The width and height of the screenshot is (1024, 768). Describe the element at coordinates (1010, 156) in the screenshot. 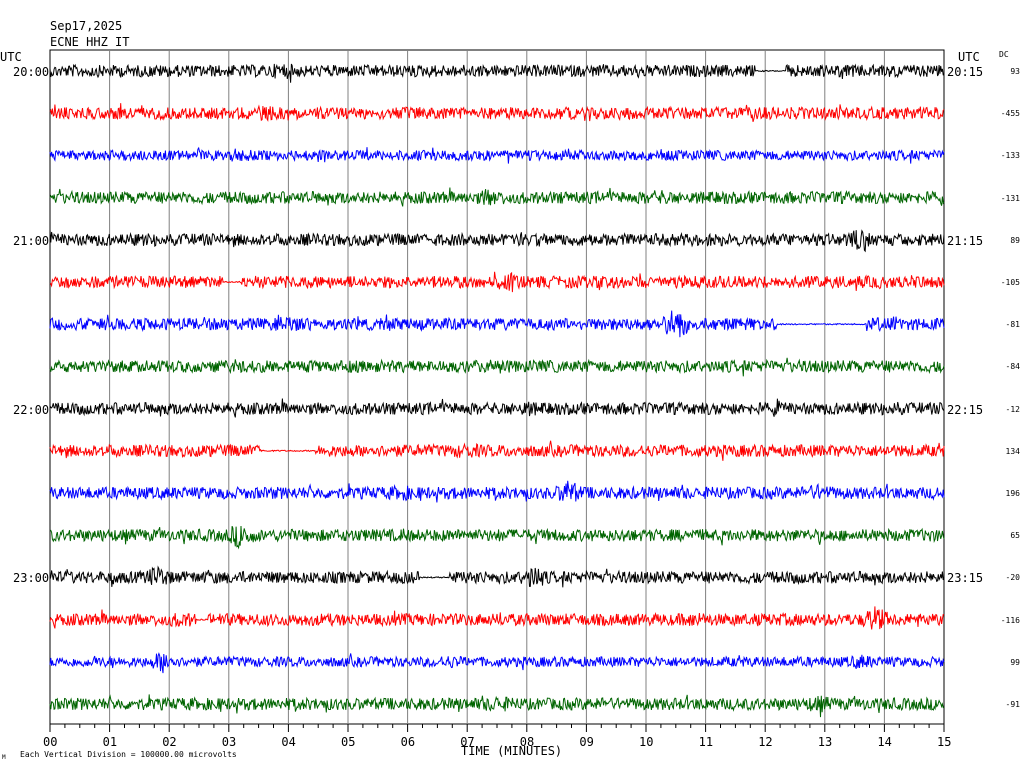

I see `dc-offset-label: -133` at that location.